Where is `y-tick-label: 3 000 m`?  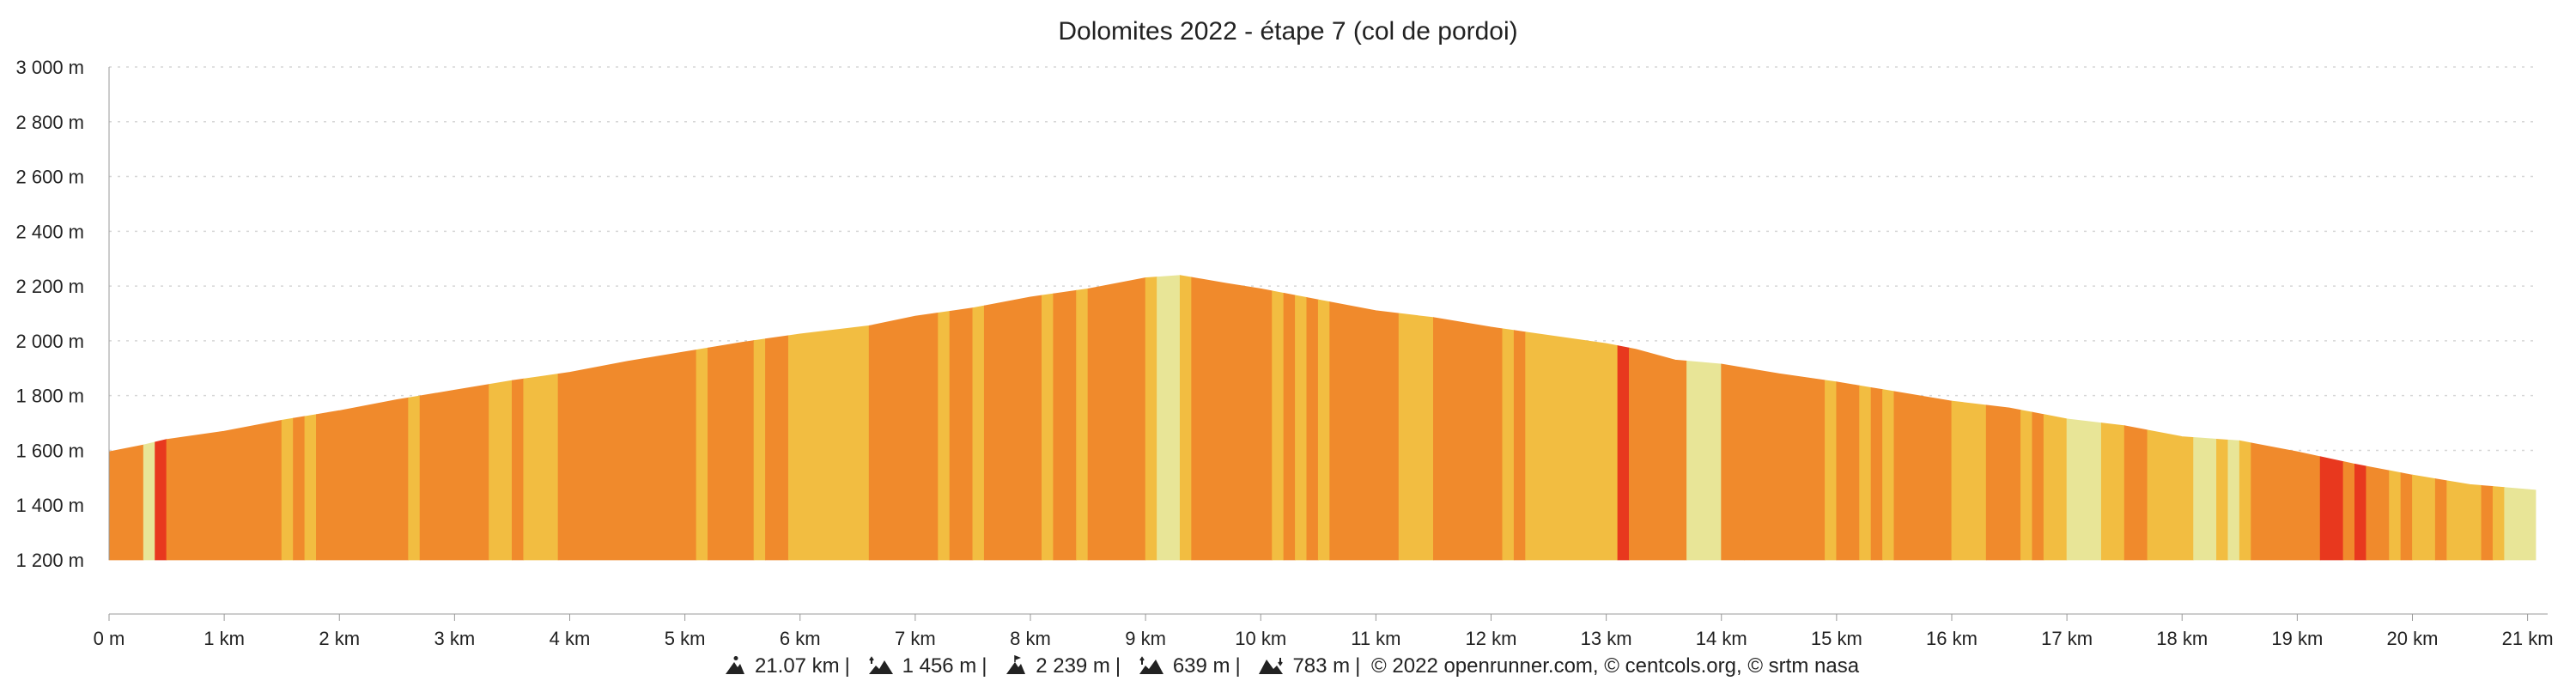
y-tick-label: 3 000 m is located at coordinates (50, 67).